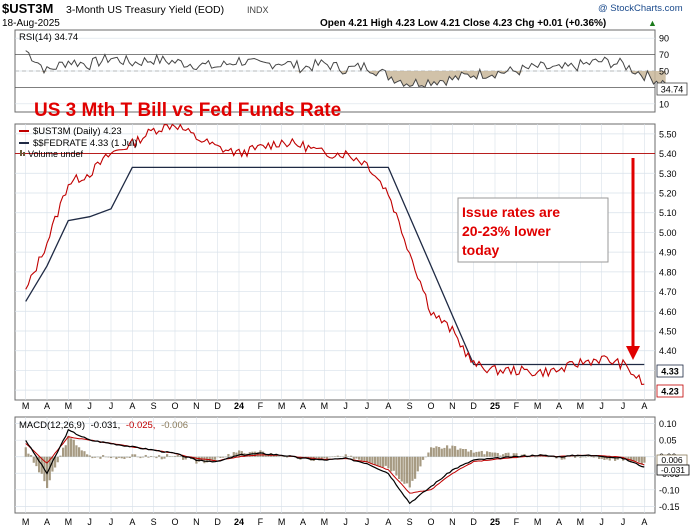 This screenshot has width=700, height=530. Describe the element at coordinates (669, 507) in the screenshot. I see `macd-tick-label: -0.15` at that location.